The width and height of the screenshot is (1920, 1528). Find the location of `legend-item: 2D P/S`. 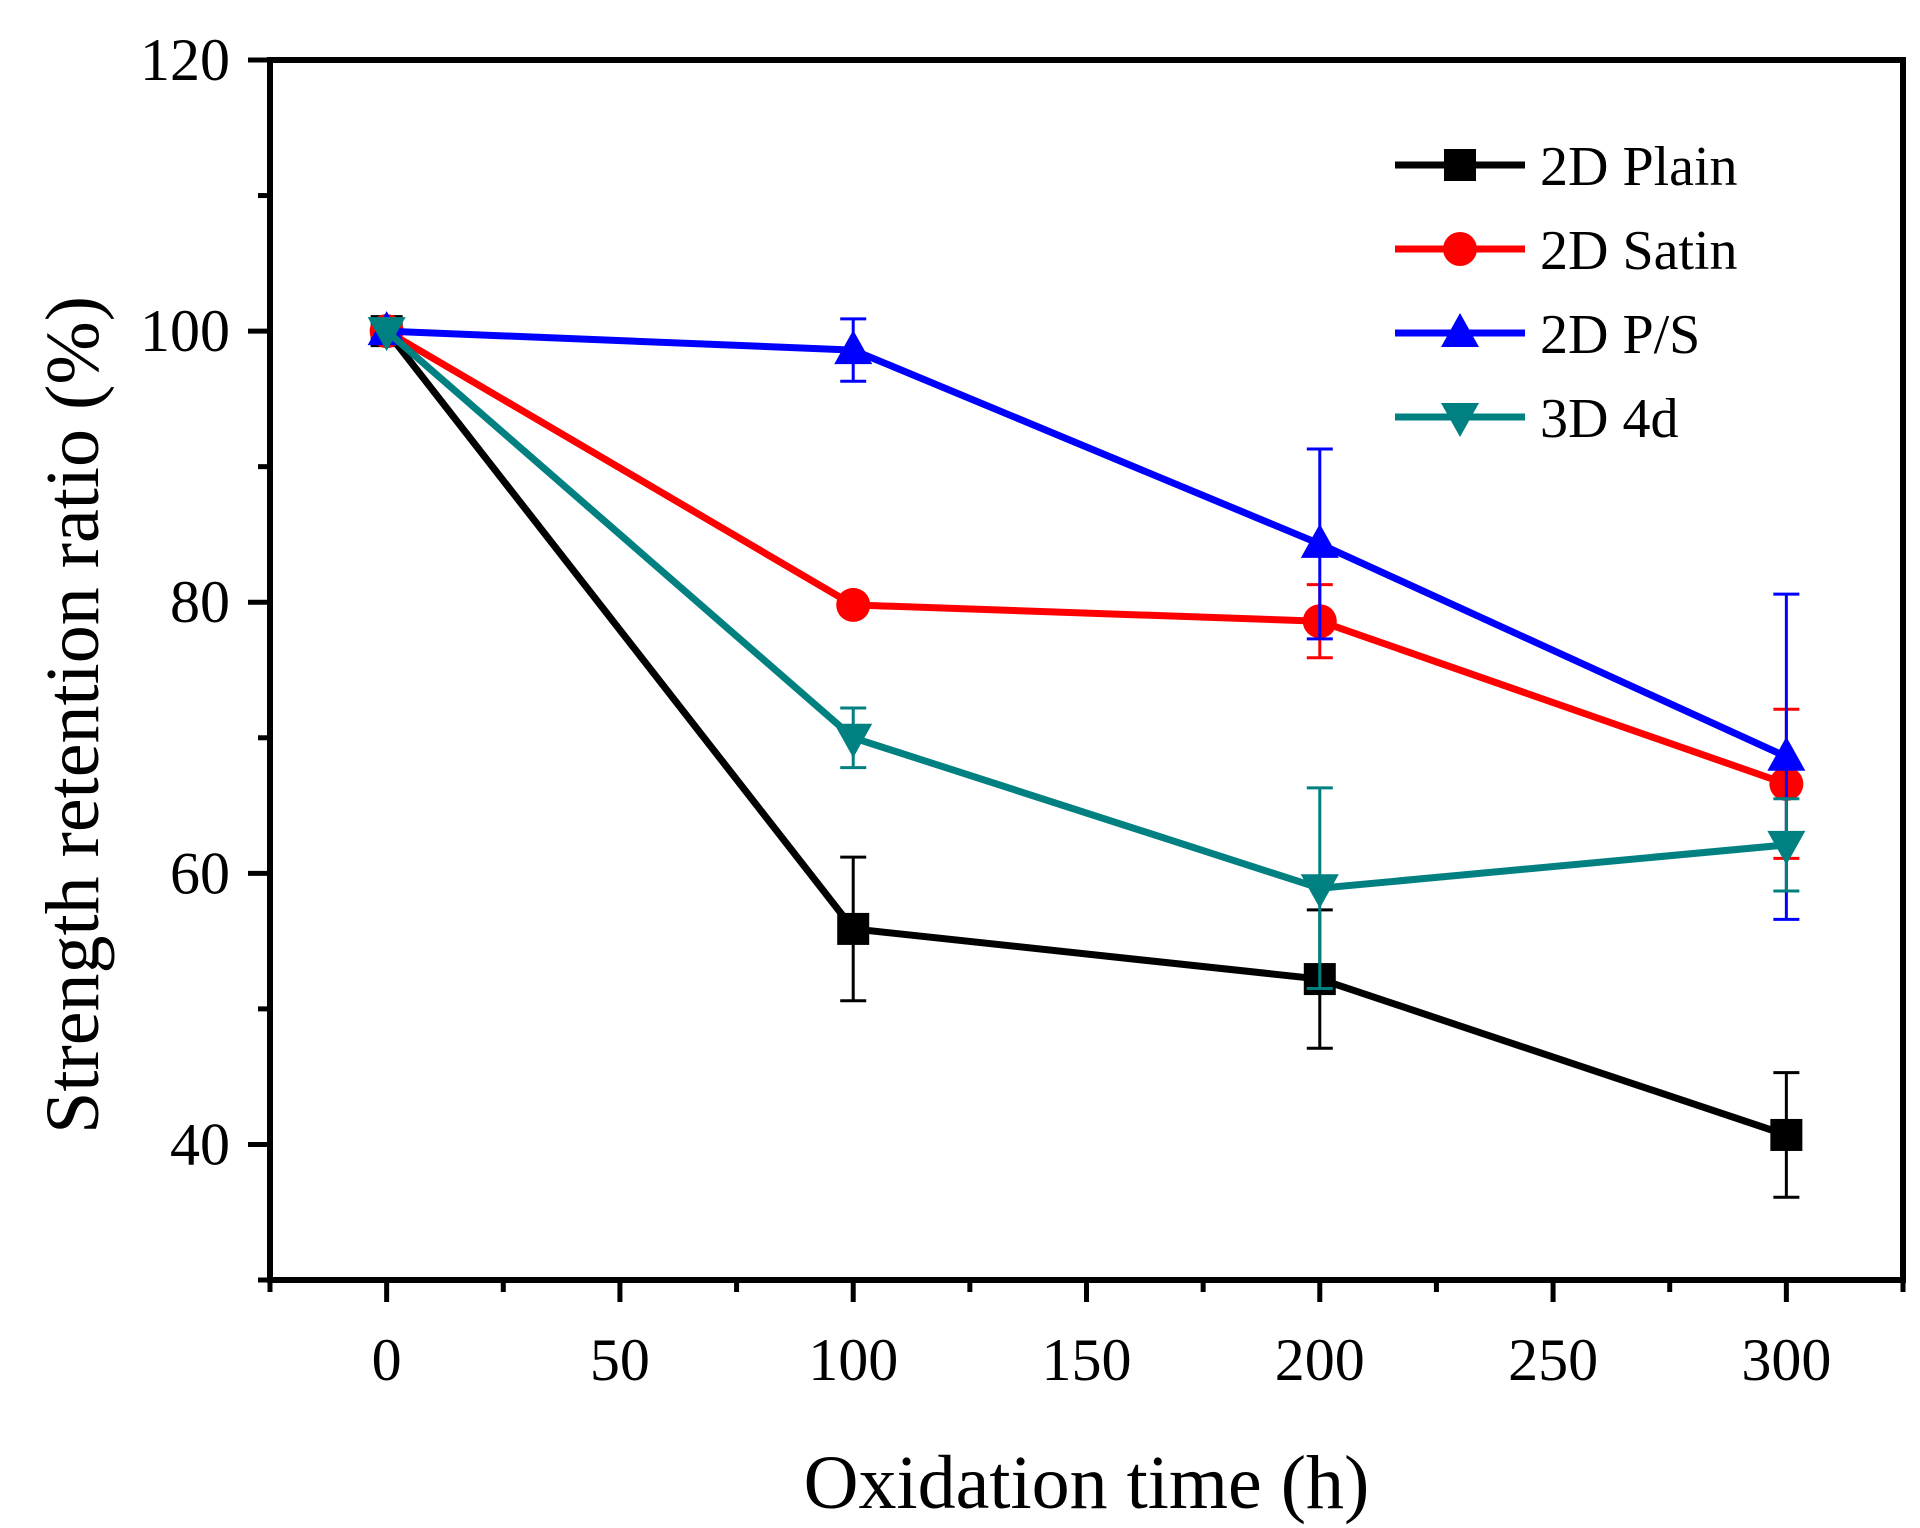

legend-item: 2D P/S is located at coordinates (1547, 335).